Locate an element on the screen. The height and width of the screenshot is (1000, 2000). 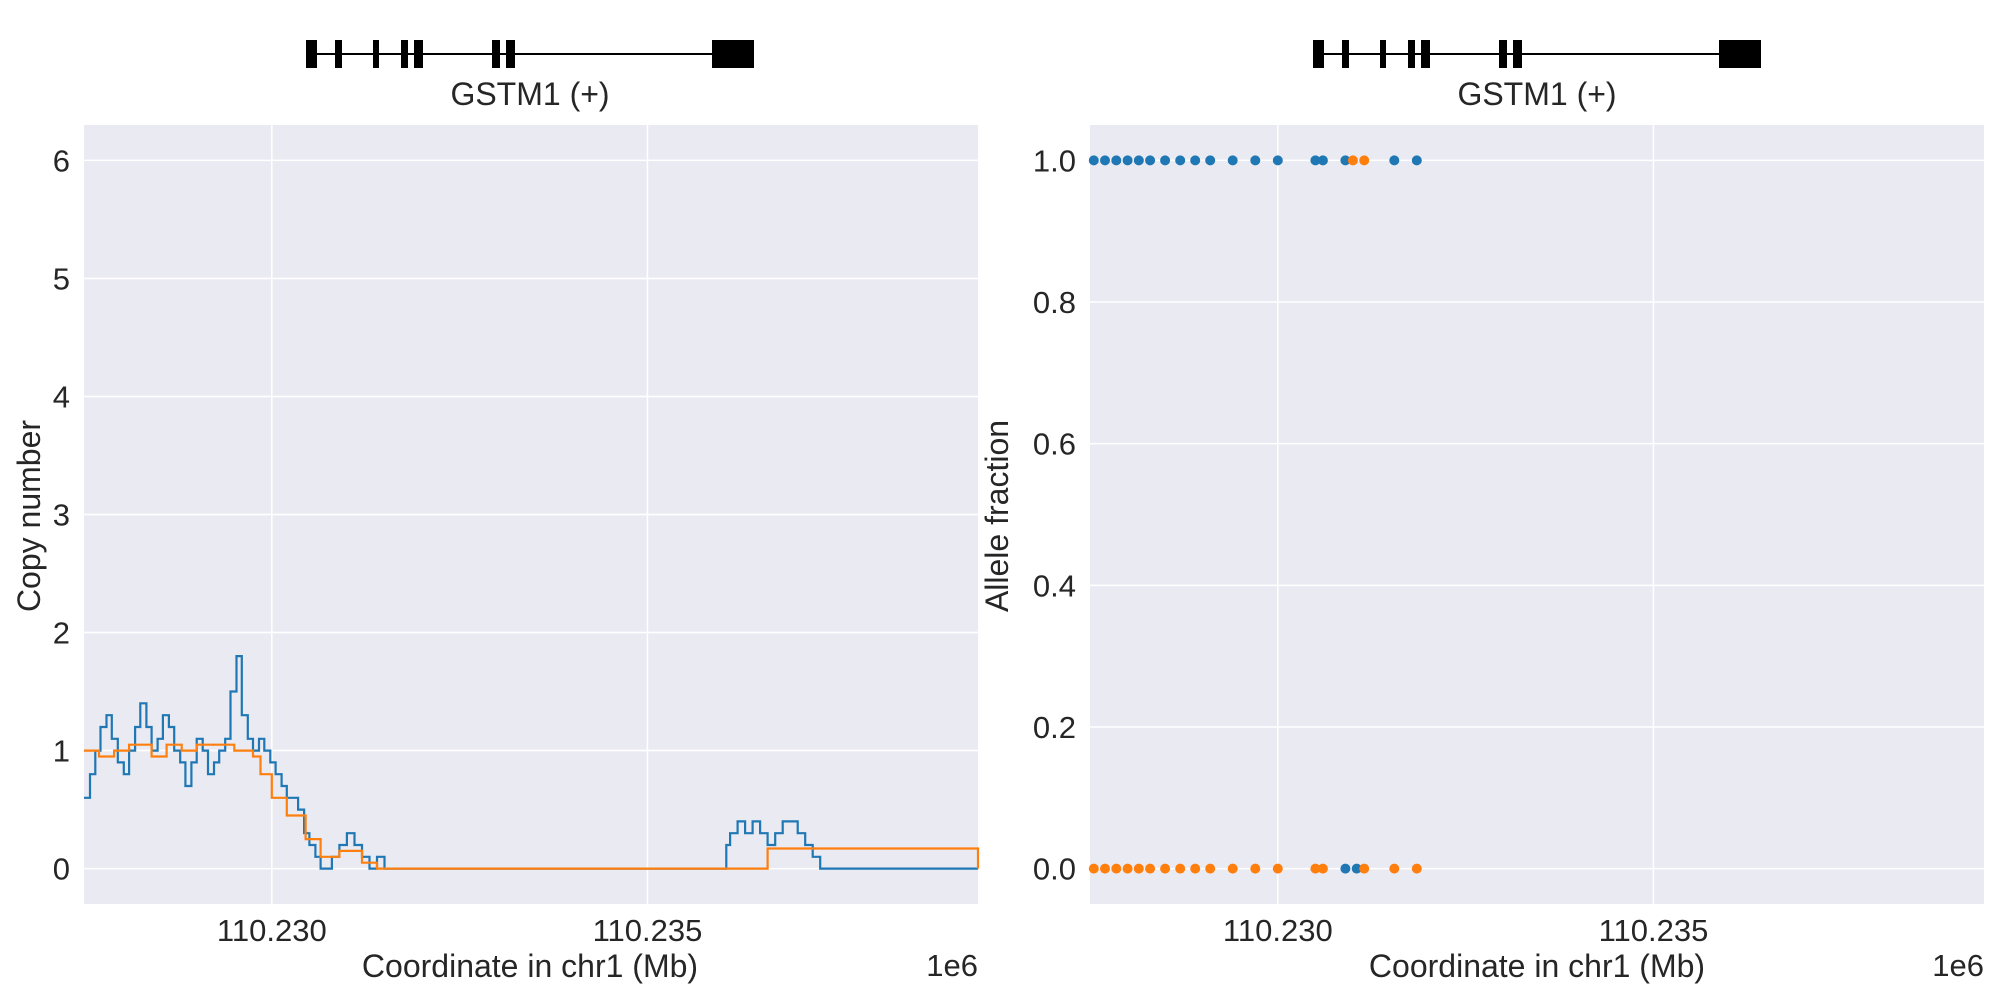
y-axis-label-left: Copy number is located at coordinates (29, 516).